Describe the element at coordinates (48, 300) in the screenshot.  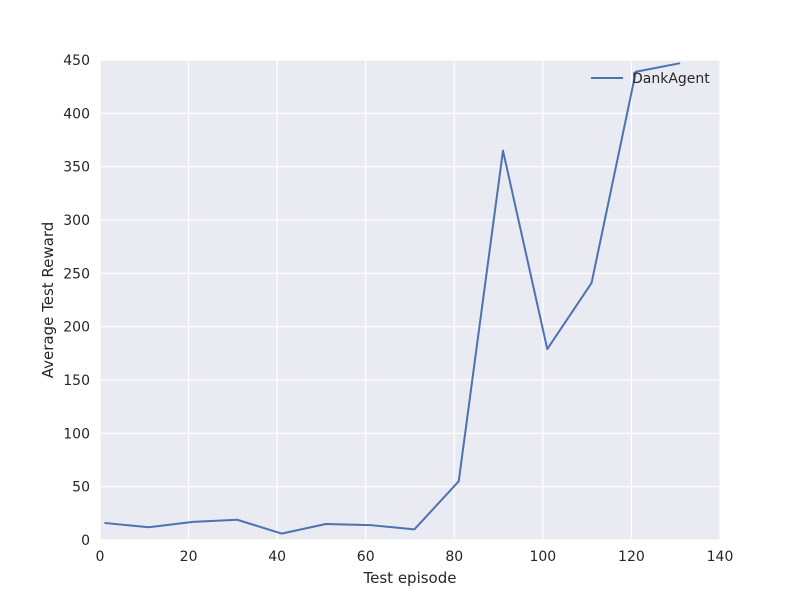
I see `y-axis-label: Average Test Reward` at that location.